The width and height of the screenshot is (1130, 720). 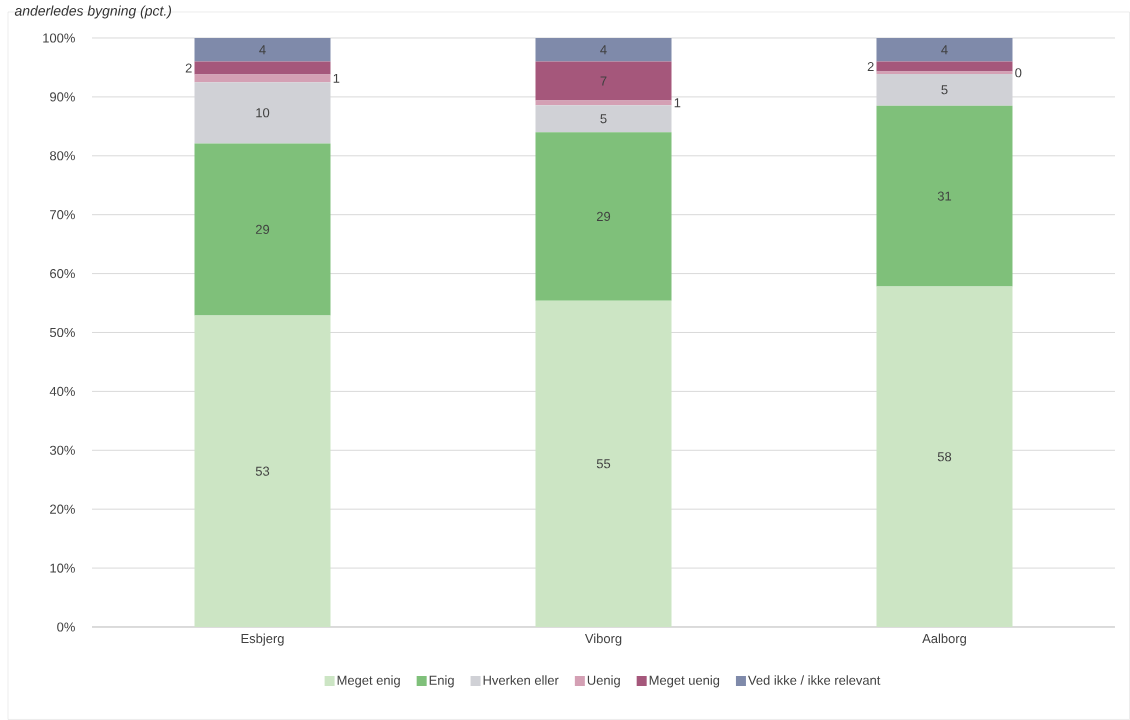 I want to click on x-tick-label: Esbjerg, so click(x=262, y=639).